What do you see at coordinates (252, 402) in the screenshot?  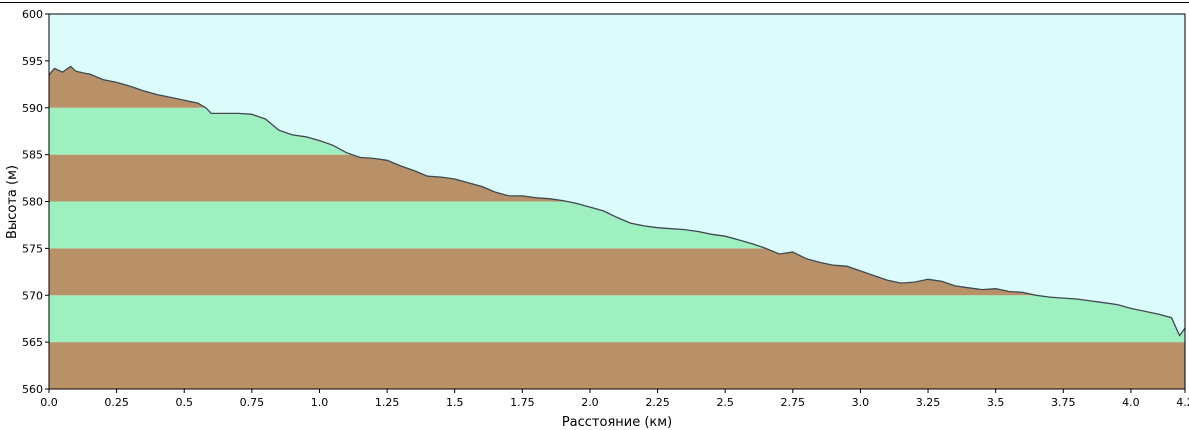 I see `x-tick-label: 0.75` at bounding box center [252, 402].